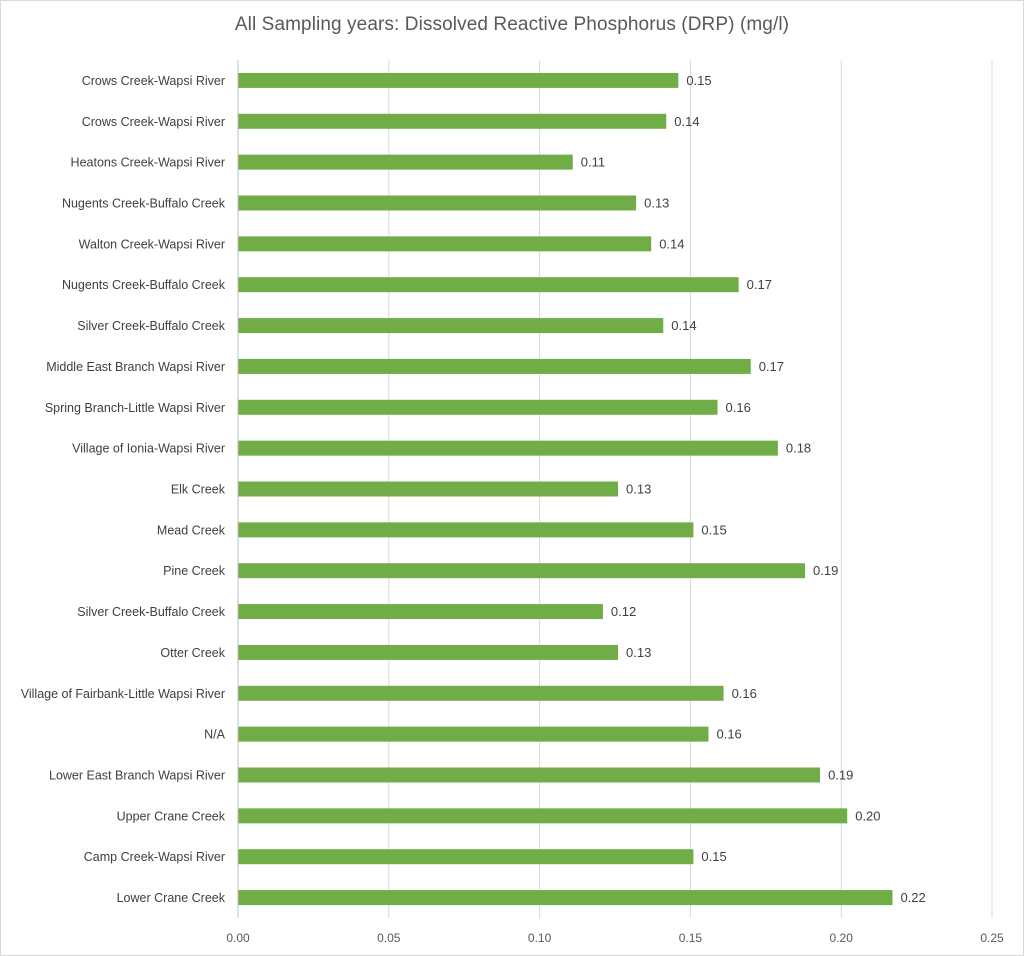 The height and width of the screenshot is (956, 1024). I want to click on category-label: Heatons Creek-Wapsi River, so click(148, 163).